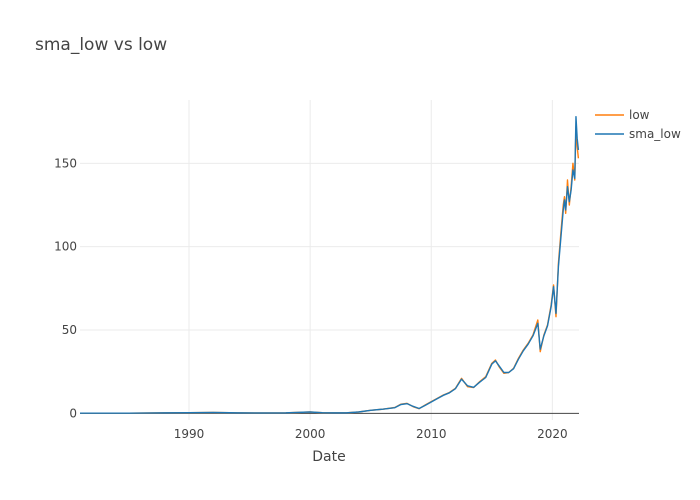  I want to click on y-tick-label: 150, so click(65, 163).